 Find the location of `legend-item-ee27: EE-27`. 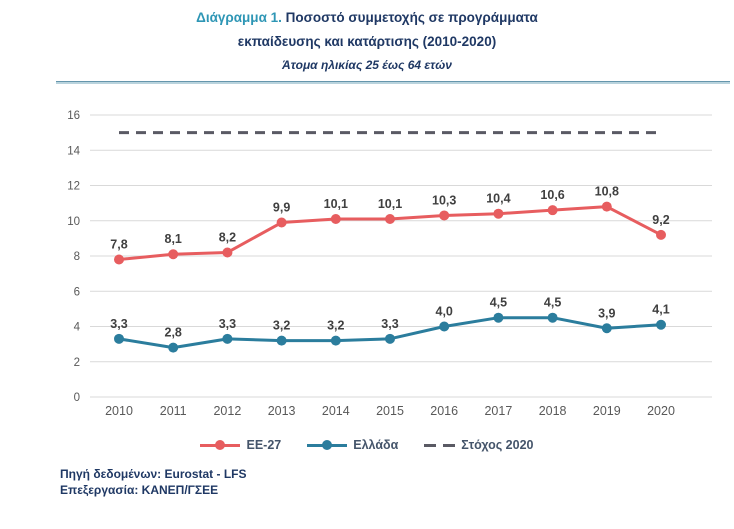

legend-item-ee27: EE-27 is located at coordinates (240, 445).